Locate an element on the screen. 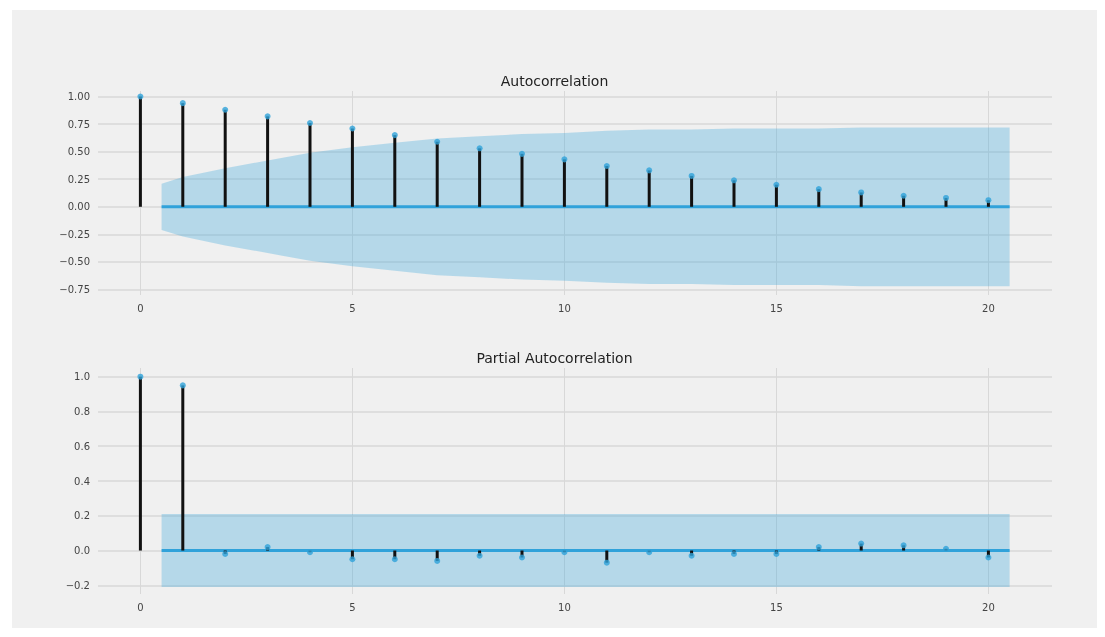  y-tick-label: 0.50 is located at coordinates (78, 152).